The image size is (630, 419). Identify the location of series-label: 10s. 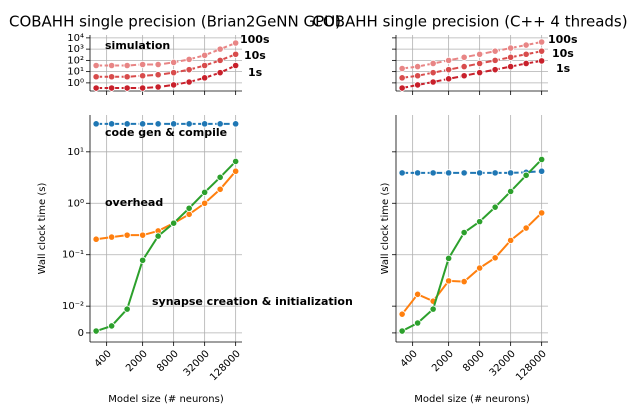
(255, 55).